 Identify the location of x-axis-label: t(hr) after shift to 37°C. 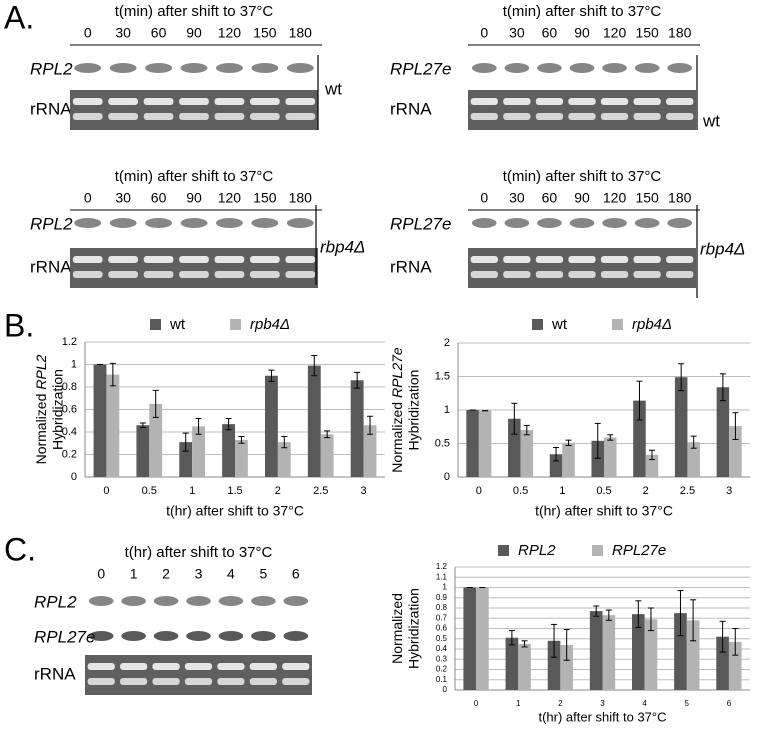
(602, 716).